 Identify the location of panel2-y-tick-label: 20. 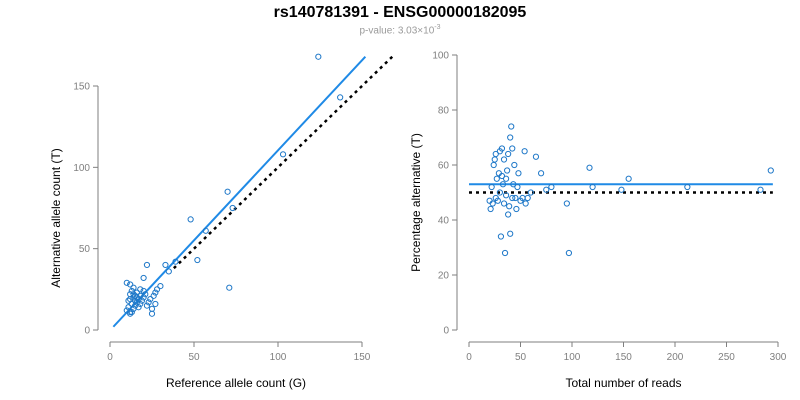
(444, 276).